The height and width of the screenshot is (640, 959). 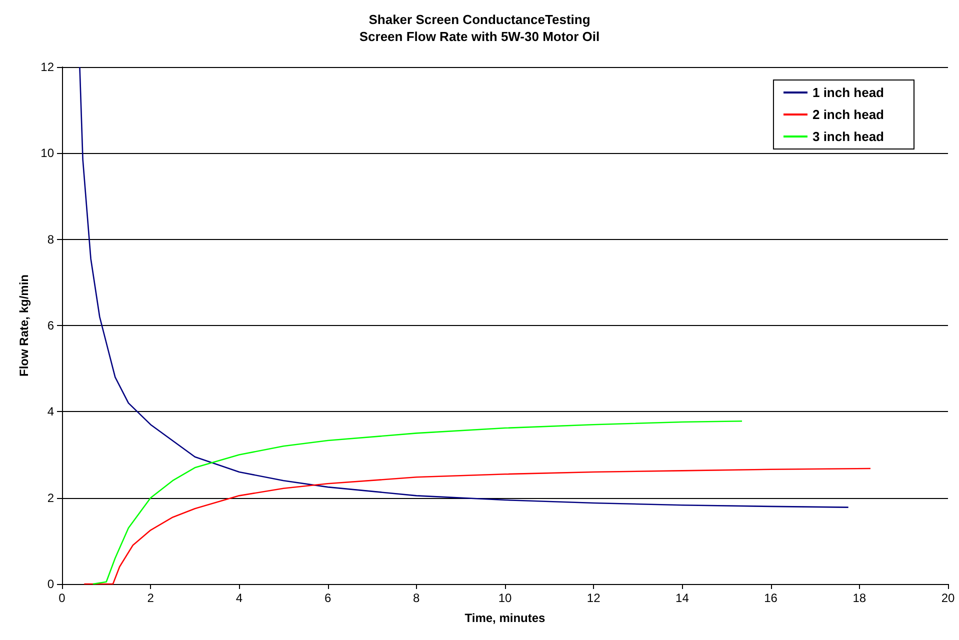 I want to click on x-tick-label: 18, so click(x=859, y=598).